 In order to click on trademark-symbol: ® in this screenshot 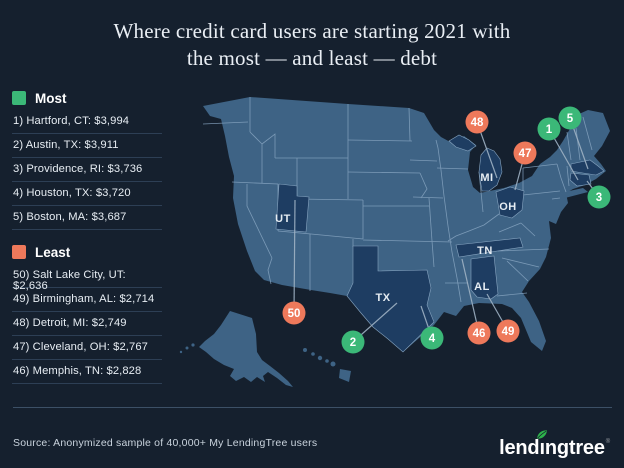, I will do `click(607, 442)`.